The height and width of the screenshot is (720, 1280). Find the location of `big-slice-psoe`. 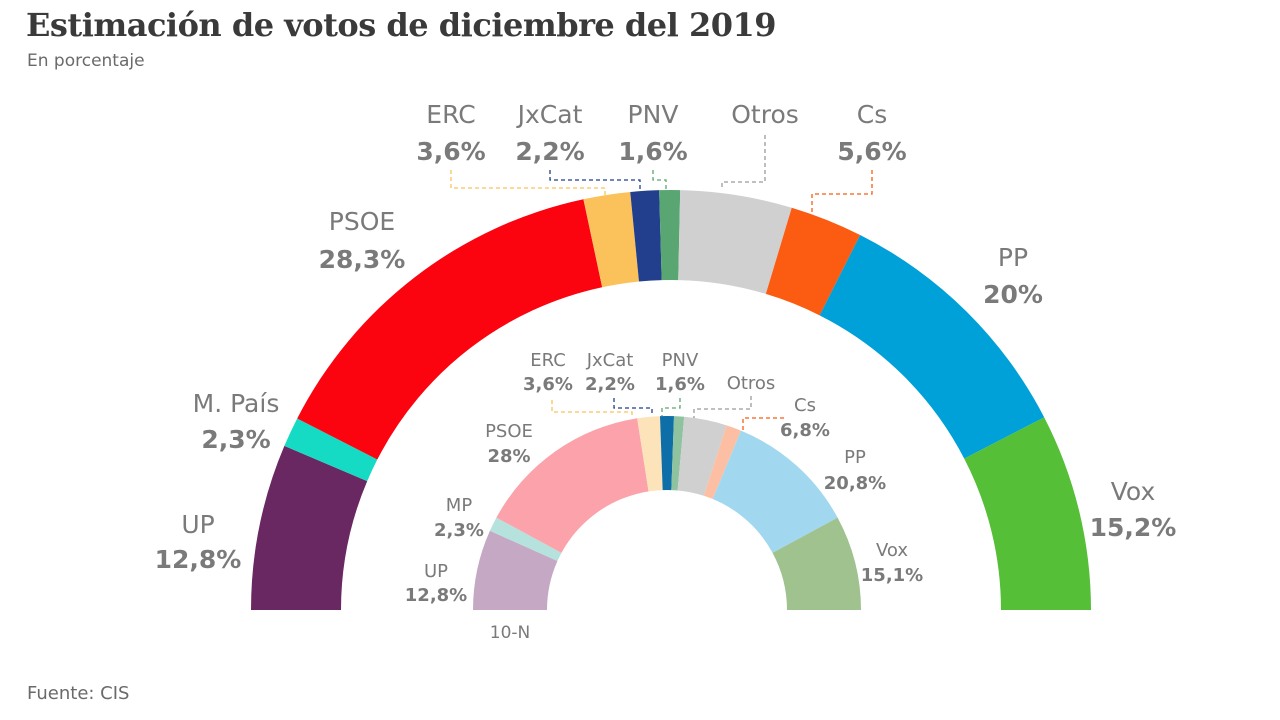

big-slice-psoe is located at coordinates (450, 329).